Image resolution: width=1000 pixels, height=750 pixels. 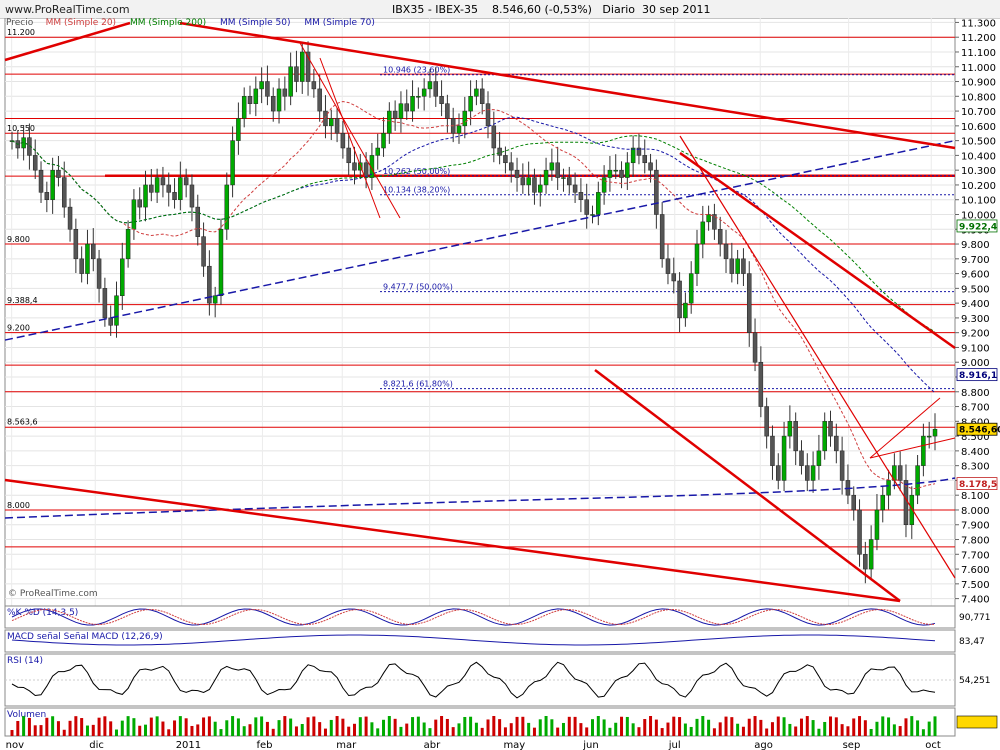 I want to click on rsi-line, so click(x=473, y=680).